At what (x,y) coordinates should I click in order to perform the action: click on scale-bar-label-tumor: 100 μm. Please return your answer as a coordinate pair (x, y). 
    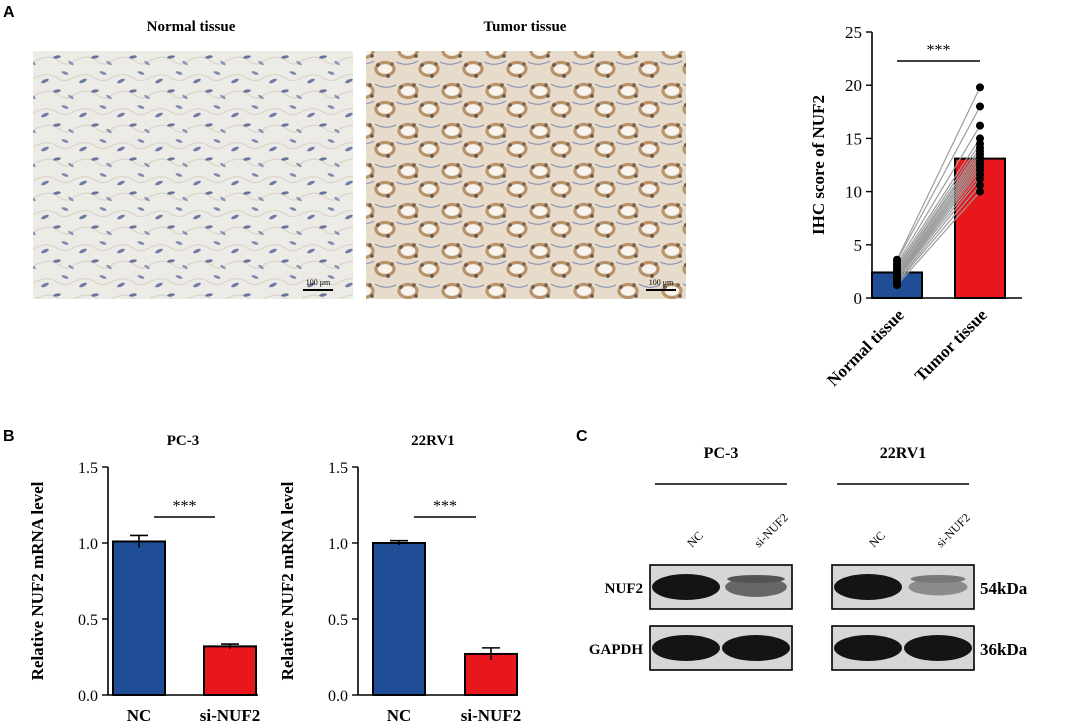
    Looking at the image, I should click on (661, 282).